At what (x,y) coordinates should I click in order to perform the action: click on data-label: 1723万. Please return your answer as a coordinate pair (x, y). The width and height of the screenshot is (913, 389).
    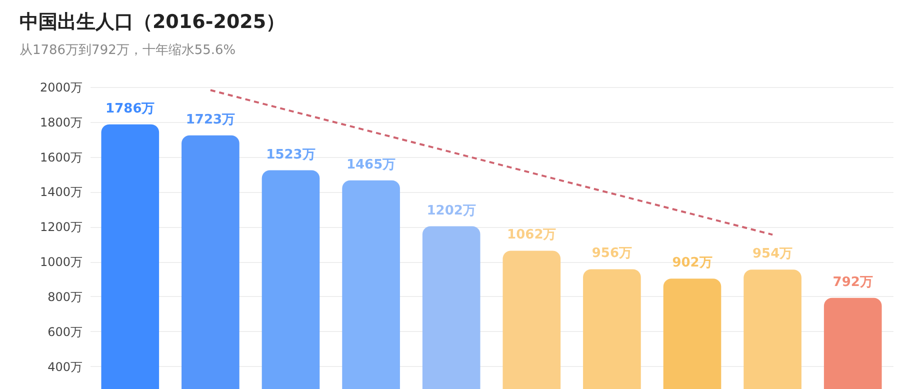
    Looking at the image, I should click on (211, 120).